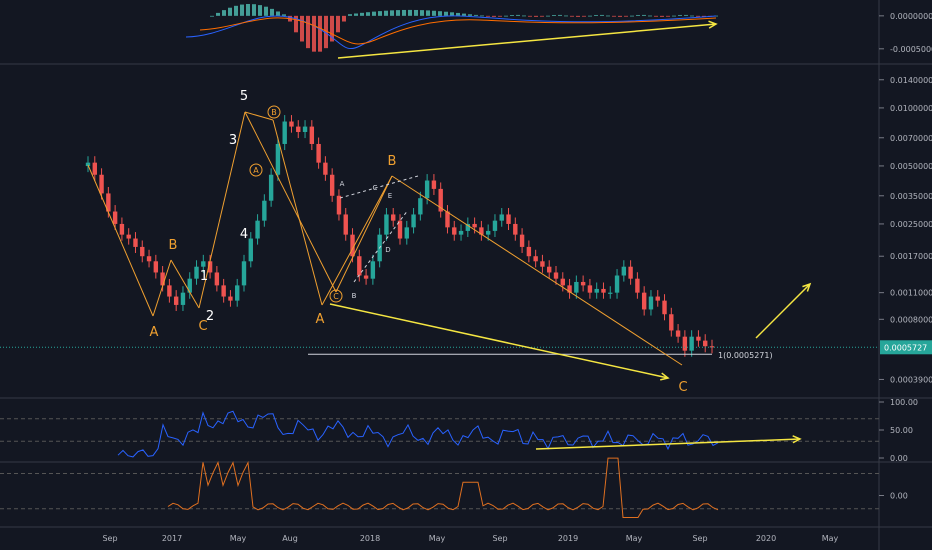 This screenshot has height=550, width=932. Describe the element at coordinates (911, 256) in the screenshot. I see `price-tick-label: 0.0017000` at that location.